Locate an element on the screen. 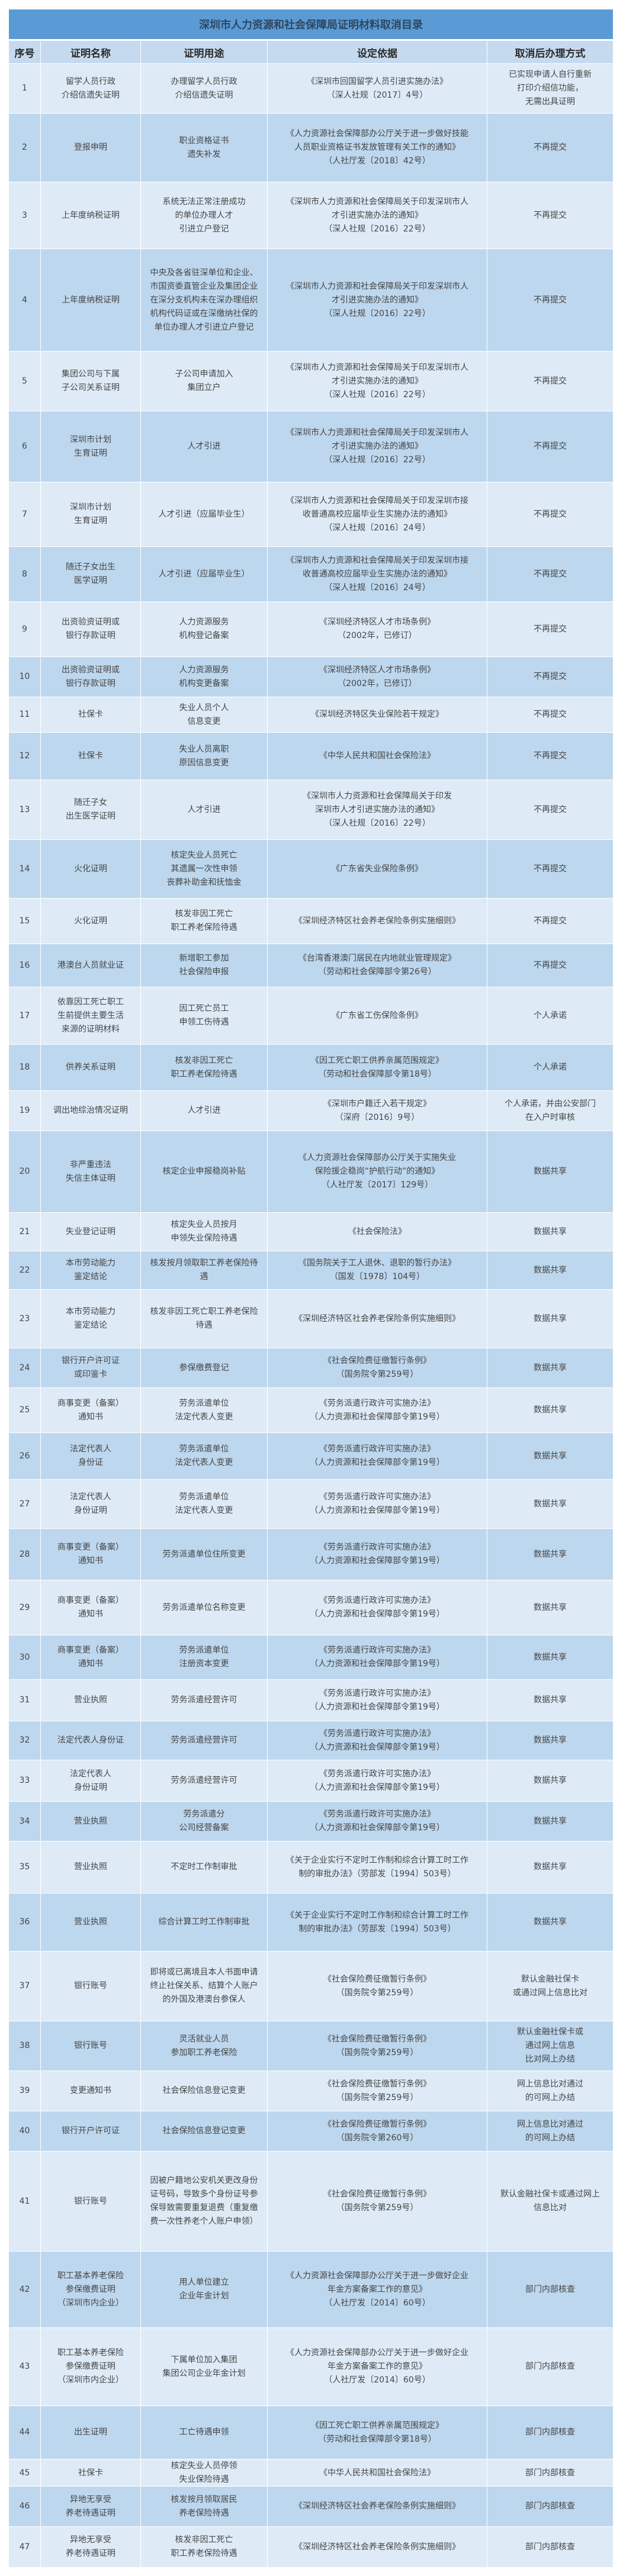  cell-no: 26 is located at coordinates (25, 1456).